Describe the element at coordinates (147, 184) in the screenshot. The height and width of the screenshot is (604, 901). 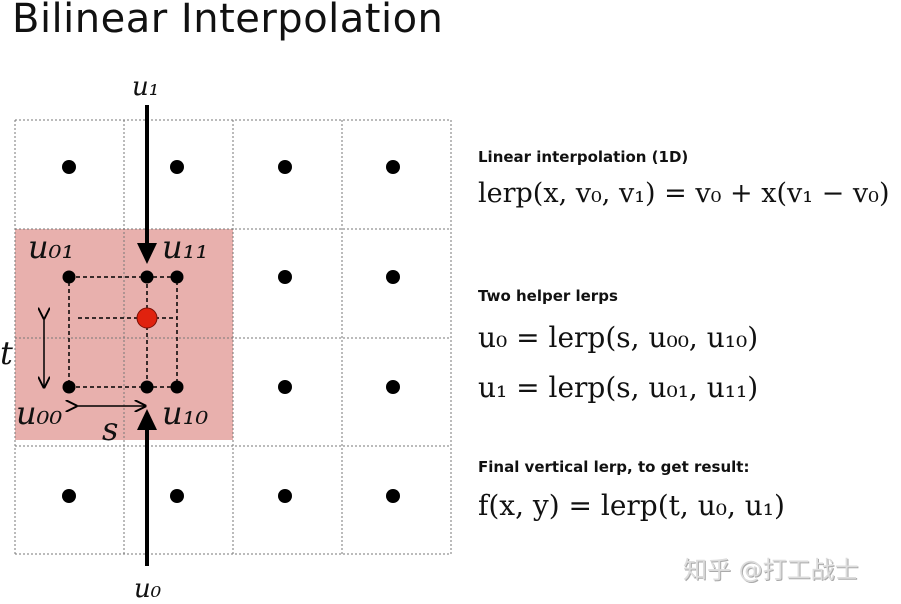
I see `u1-arrow` at that location.